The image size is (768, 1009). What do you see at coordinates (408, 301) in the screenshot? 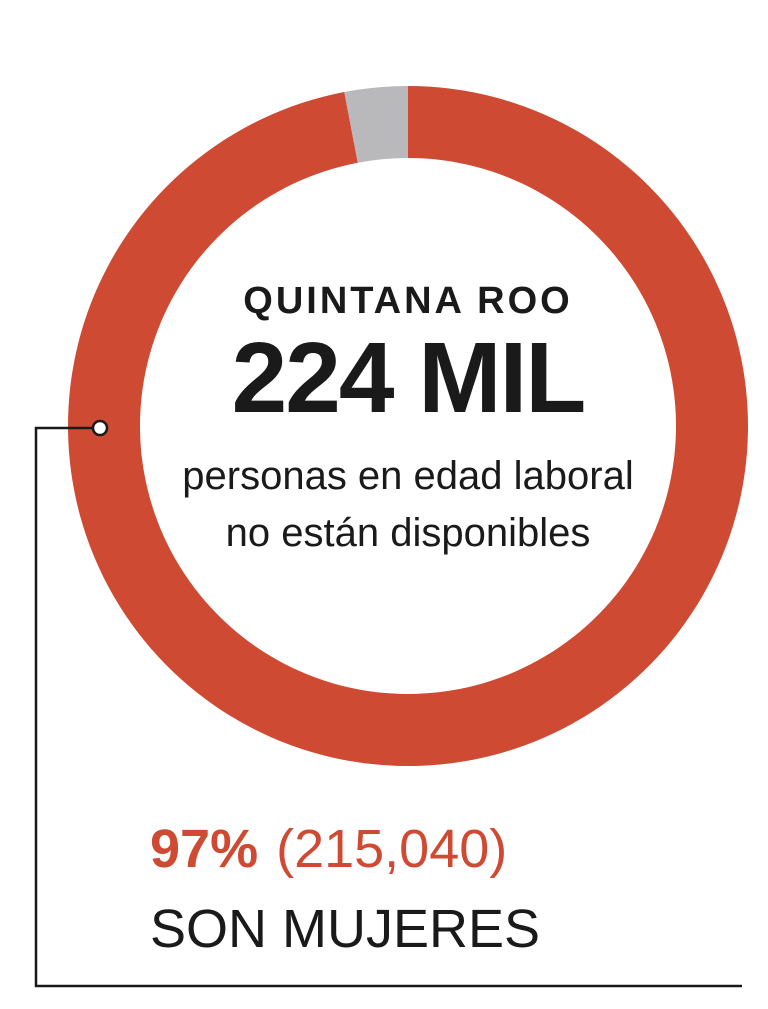
I see `region-title: QUINTANA ROO` at bounding box center [408, 301].